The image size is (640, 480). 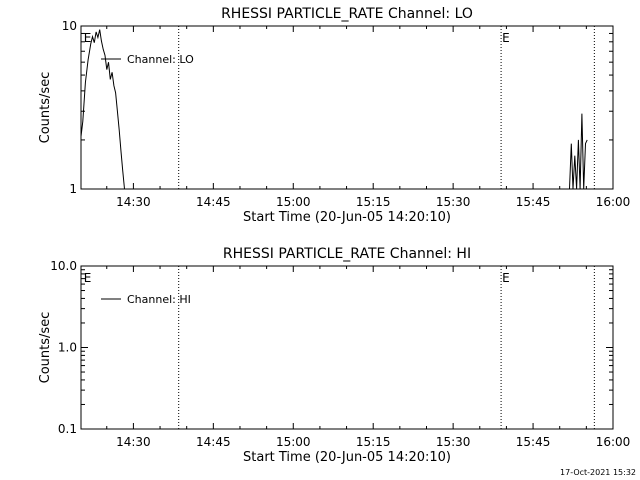 What do you see at coordinates (67, 429) in the screenshot?
I see `panel-2-y-tick-label-0: 0.1` at bounding box center [67, 429].